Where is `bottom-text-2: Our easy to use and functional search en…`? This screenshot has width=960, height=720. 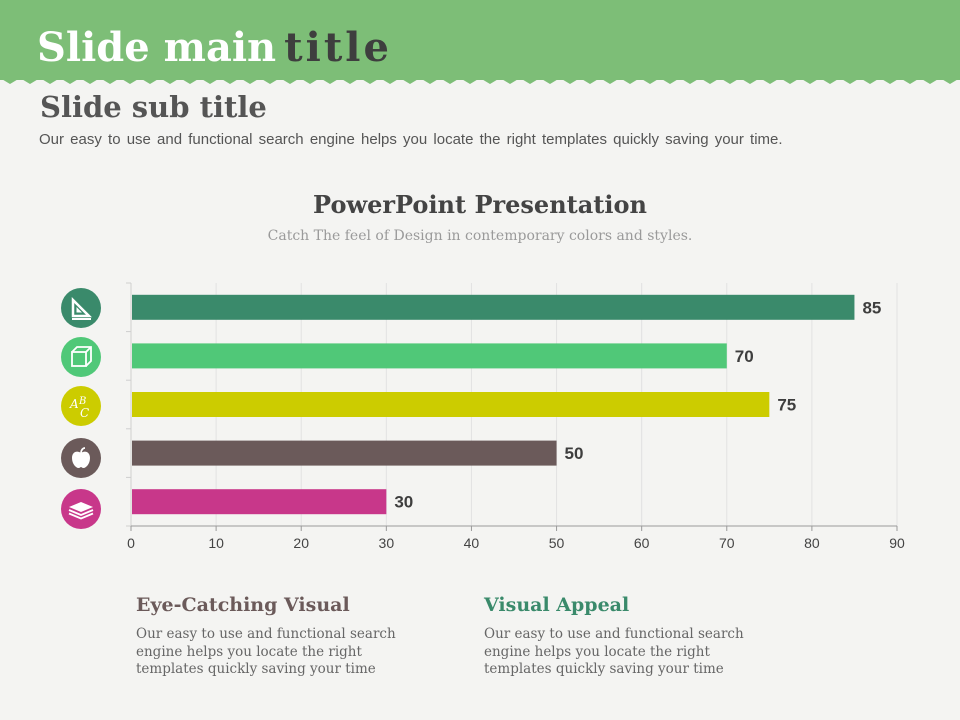 bottom-text-2: Our easy to use and functional search en… is located at coordinates (614, 651).